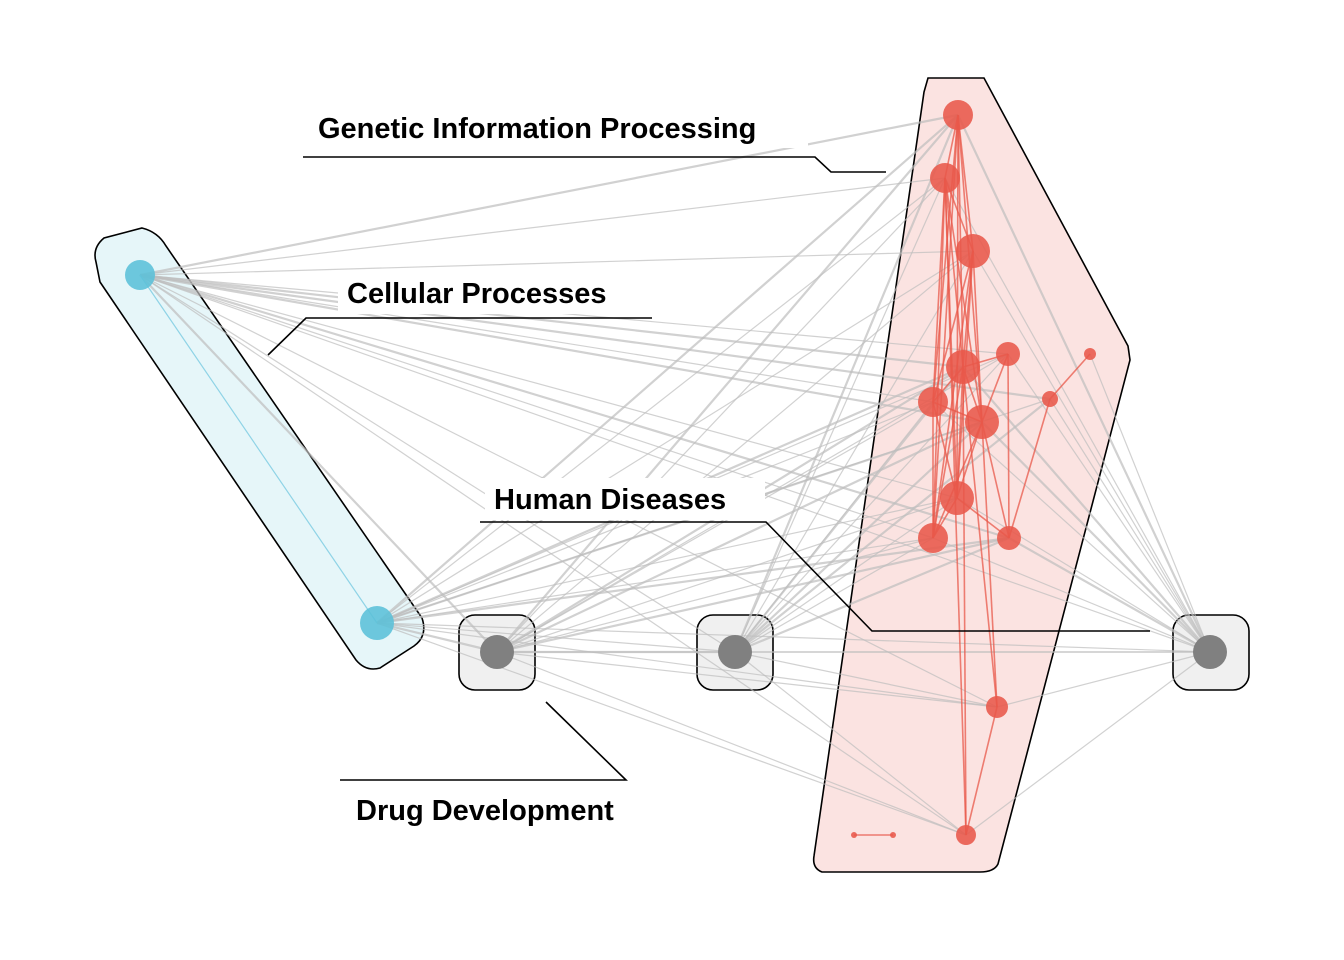 The width and height of the screenshot is (1344, 960). I want to click on edge-g4-g8, so click(960, 432).